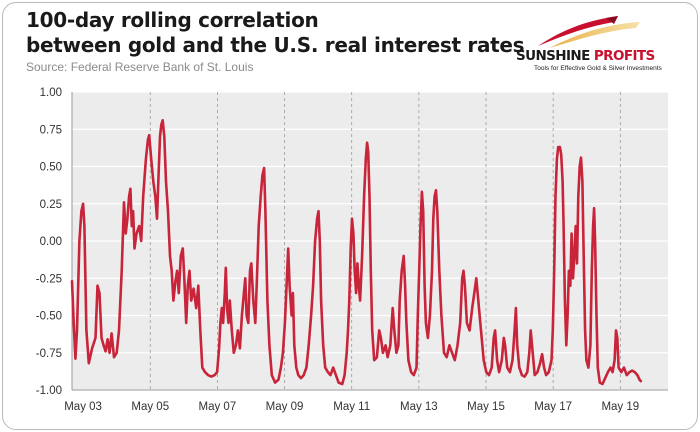 This screenshot has width=700, height=432. Describe the element at coordinates (49, 354) in the screenshot. I see `y-tick-label: -0.75` at that location.